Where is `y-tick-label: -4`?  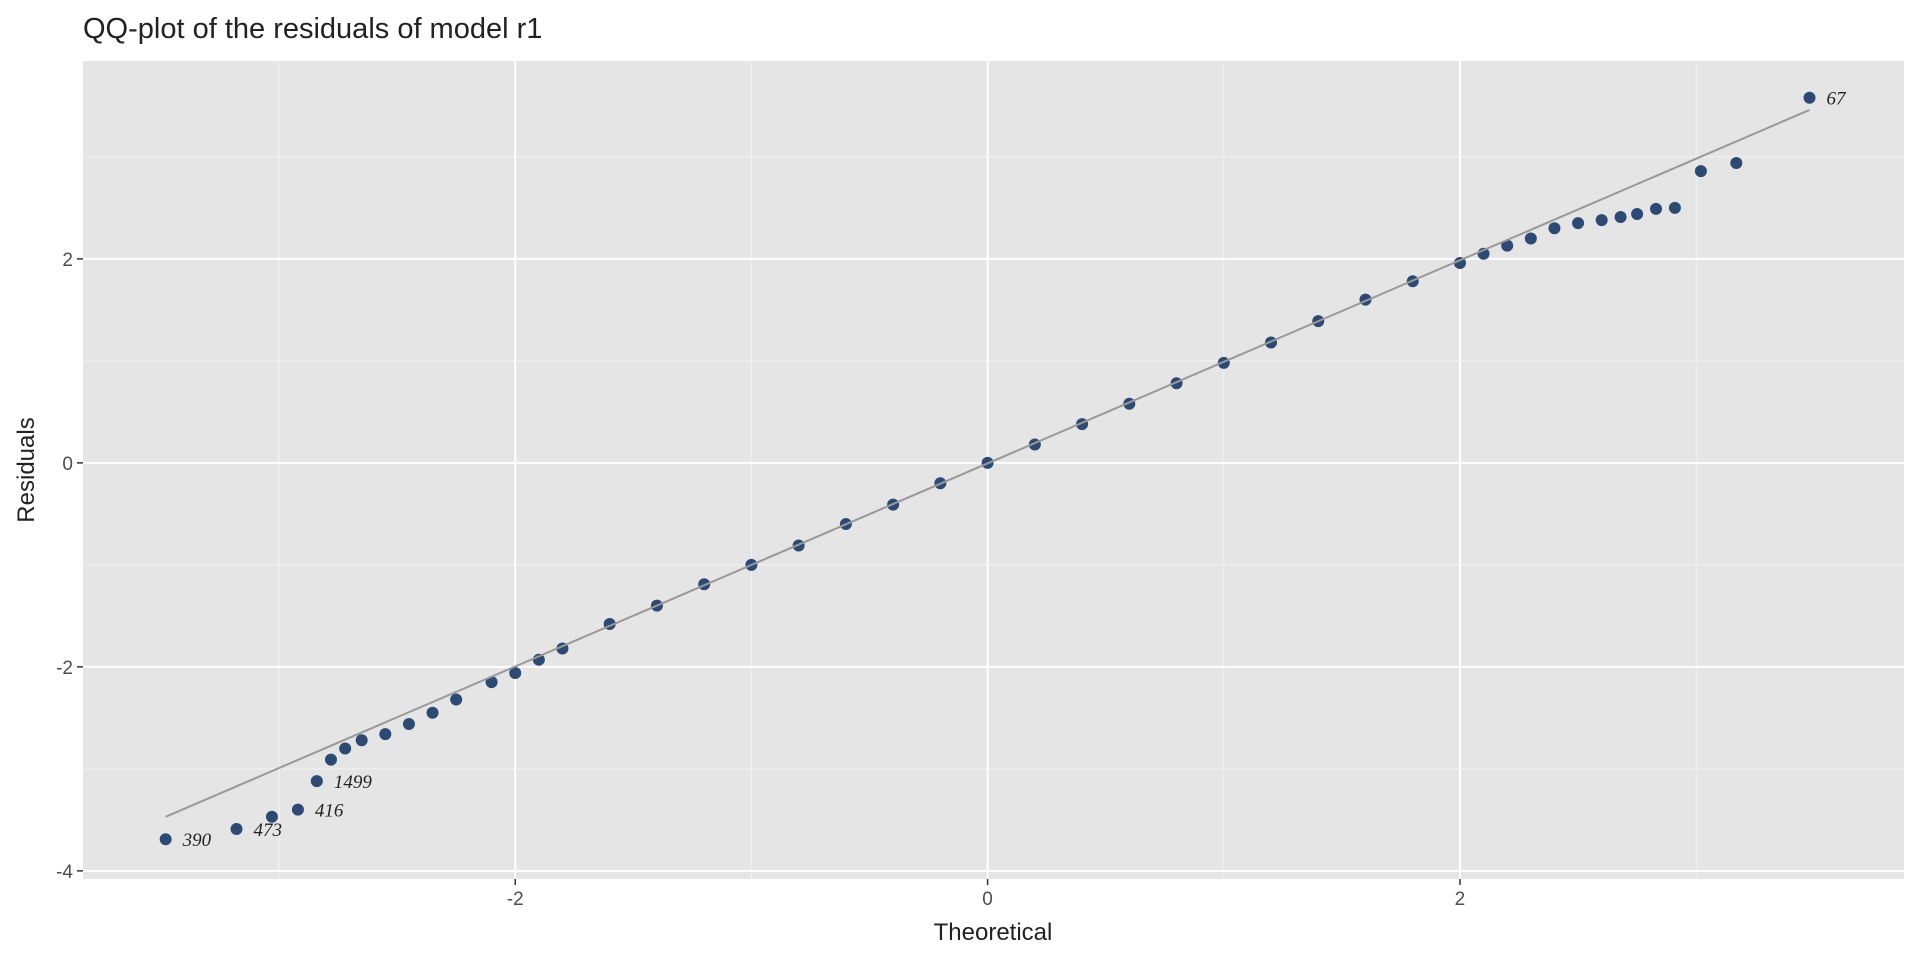 y-tick-label: -4 is located at coordinates (64, 872).